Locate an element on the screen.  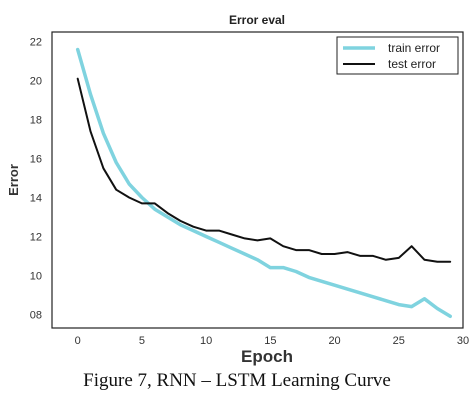
y-tick-label: 22 is located at coordinates (36, 43).